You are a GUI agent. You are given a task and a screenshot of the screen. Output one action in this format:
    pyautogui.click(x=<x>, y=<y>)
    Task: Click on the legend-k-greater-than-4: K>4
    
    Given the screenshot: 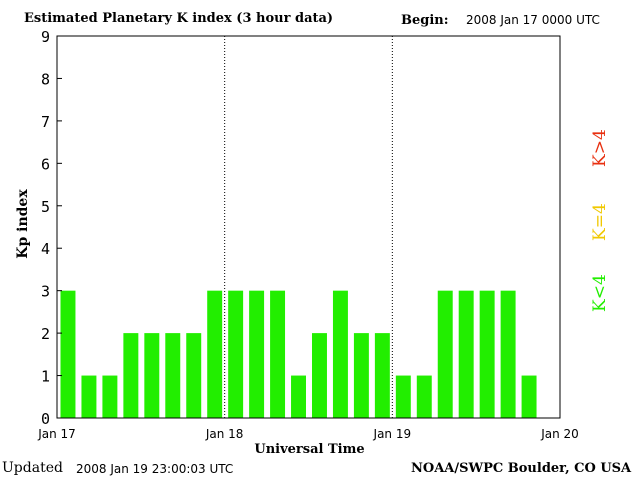 What is the action you would take?
    pyautogui.click(x=600, y=148)
    